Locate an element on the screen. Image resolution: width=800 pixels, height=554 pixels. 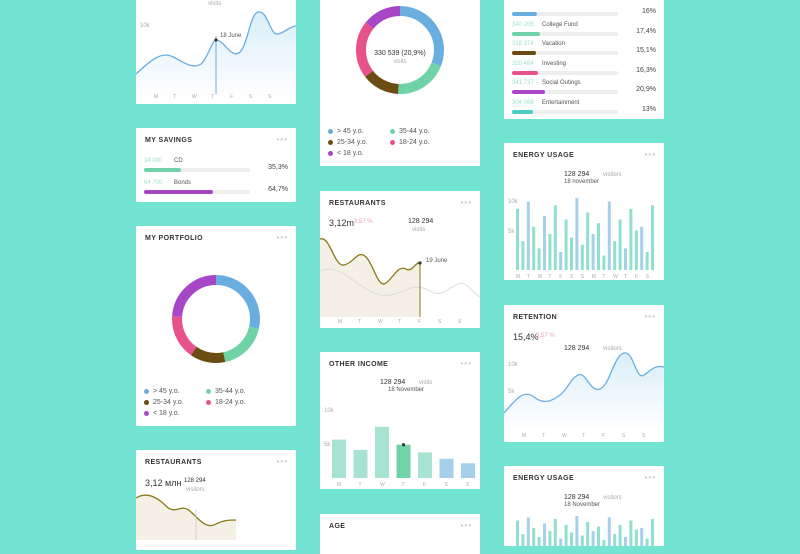
my-savings-row: 34 000 CD 35,3% is located at coordinates (216, 168).